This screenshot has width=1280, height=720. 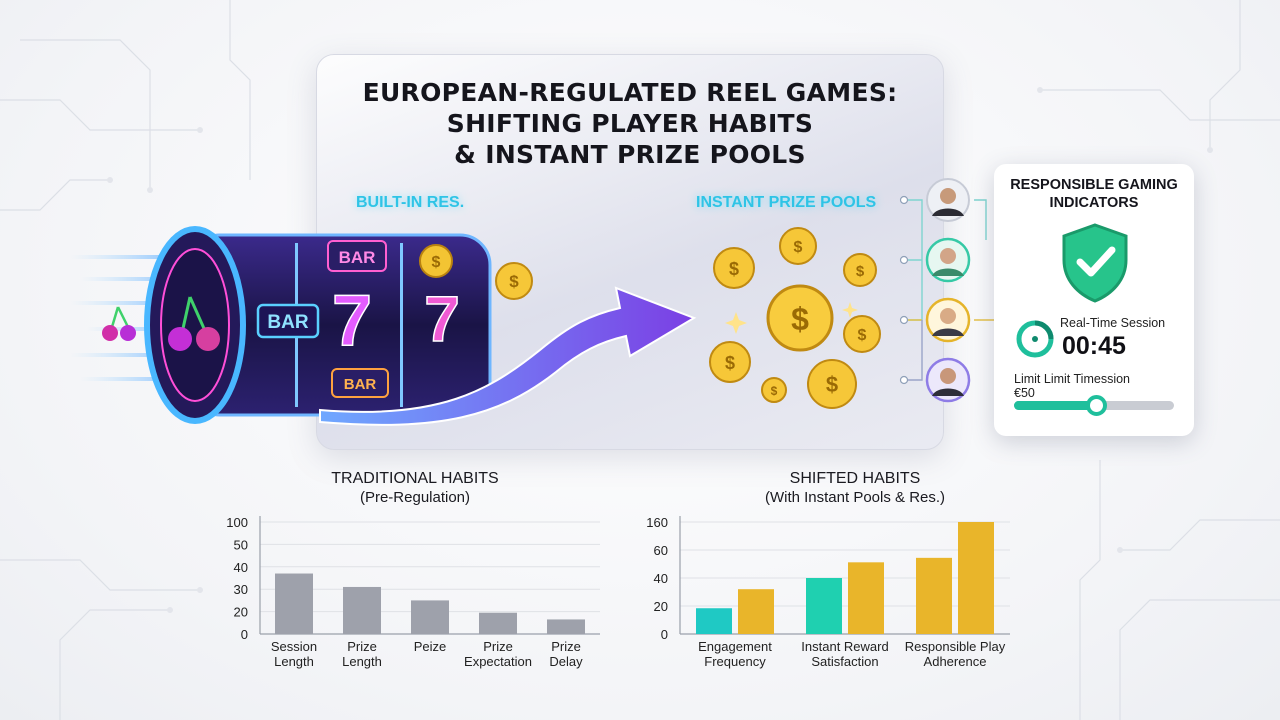 I want to click on reel-coin-icon: $, so click(x=436, y=261).